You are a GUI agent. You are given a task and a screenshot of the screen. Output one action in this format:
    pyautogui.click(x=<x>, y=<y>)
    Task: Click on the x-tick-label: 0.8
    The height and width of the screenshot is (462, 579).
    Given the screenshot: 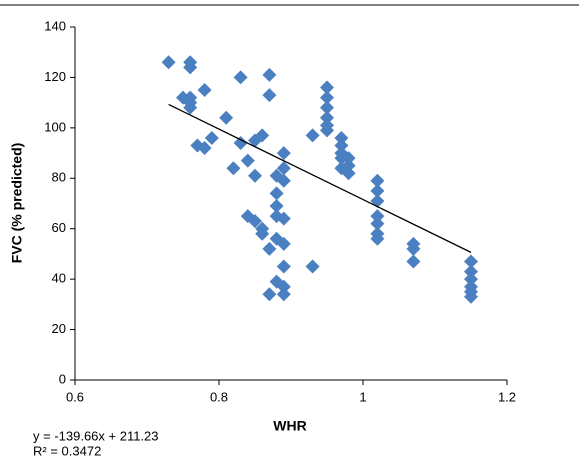 What is the action you would take?
    pyautogui.click(x=219, y=396)
    